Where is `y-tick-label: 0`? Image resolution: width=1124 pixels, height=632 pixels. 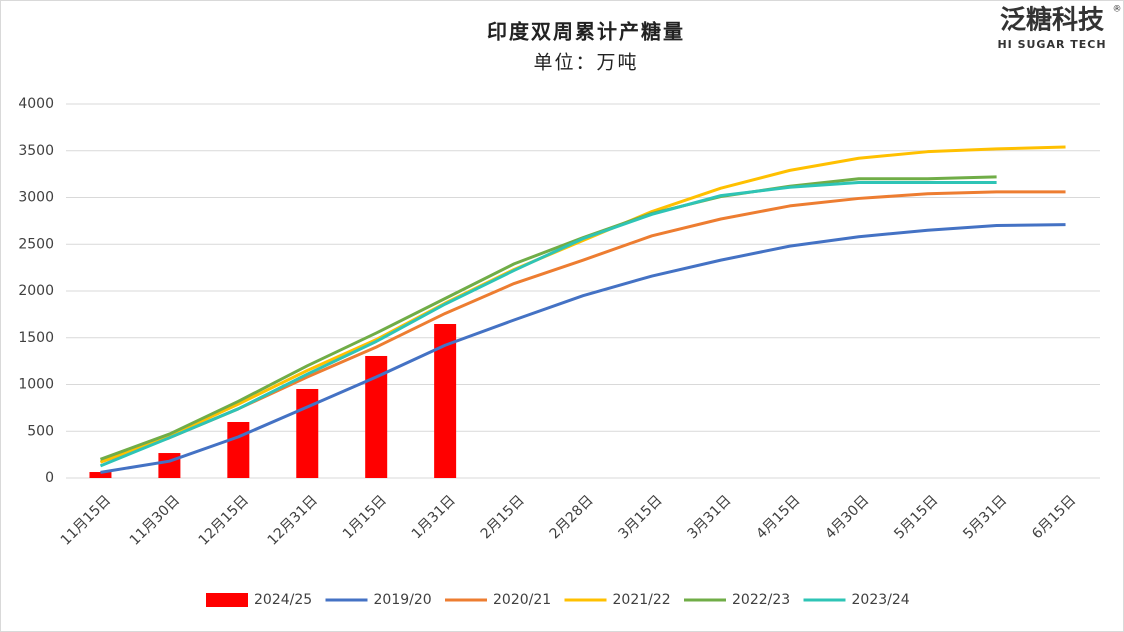
y-tick-label: 0 is located at coordinates (49, 478).